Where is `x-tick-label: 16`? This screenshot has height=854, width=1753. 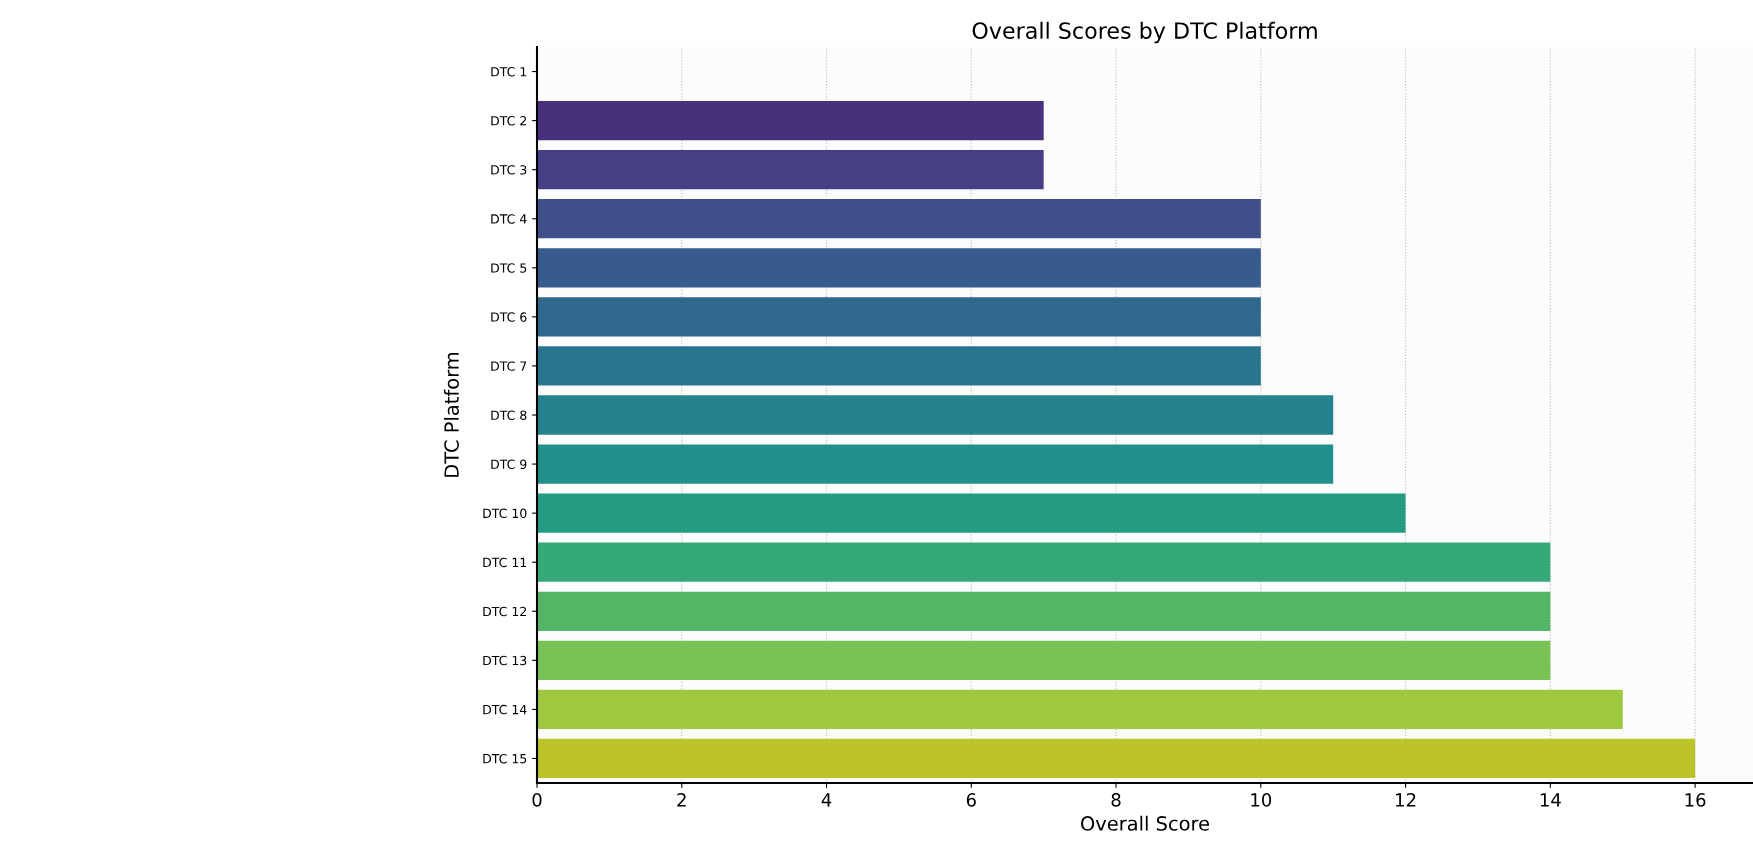 x-tick-label: 16 is located at coordinates (1695, 800).